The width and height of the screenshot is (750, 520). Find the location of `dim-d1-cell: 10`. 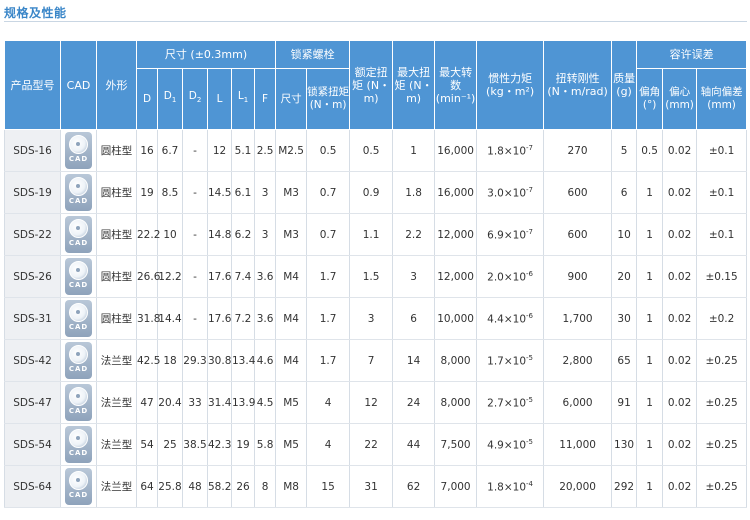

dim-d1-cell: 10 is located at coordinates (170, 234).